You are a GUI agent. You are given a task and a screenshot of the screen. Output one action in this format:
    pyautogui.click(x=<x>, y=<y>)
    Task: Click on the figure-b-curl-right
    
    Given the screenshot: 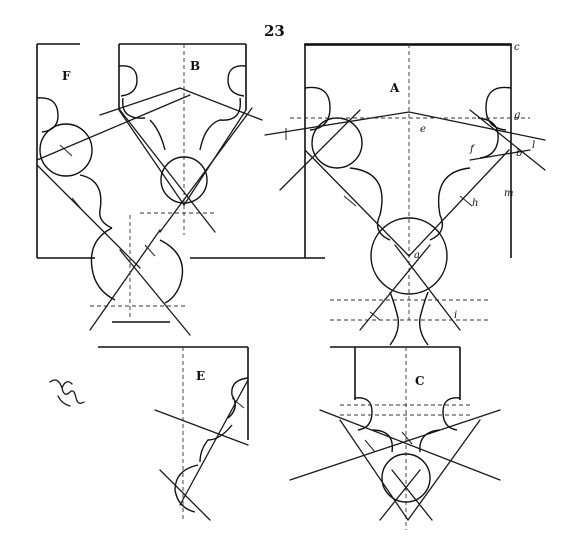 What is the action you would take?
    pyautogui.click(x=220, y=124)
    